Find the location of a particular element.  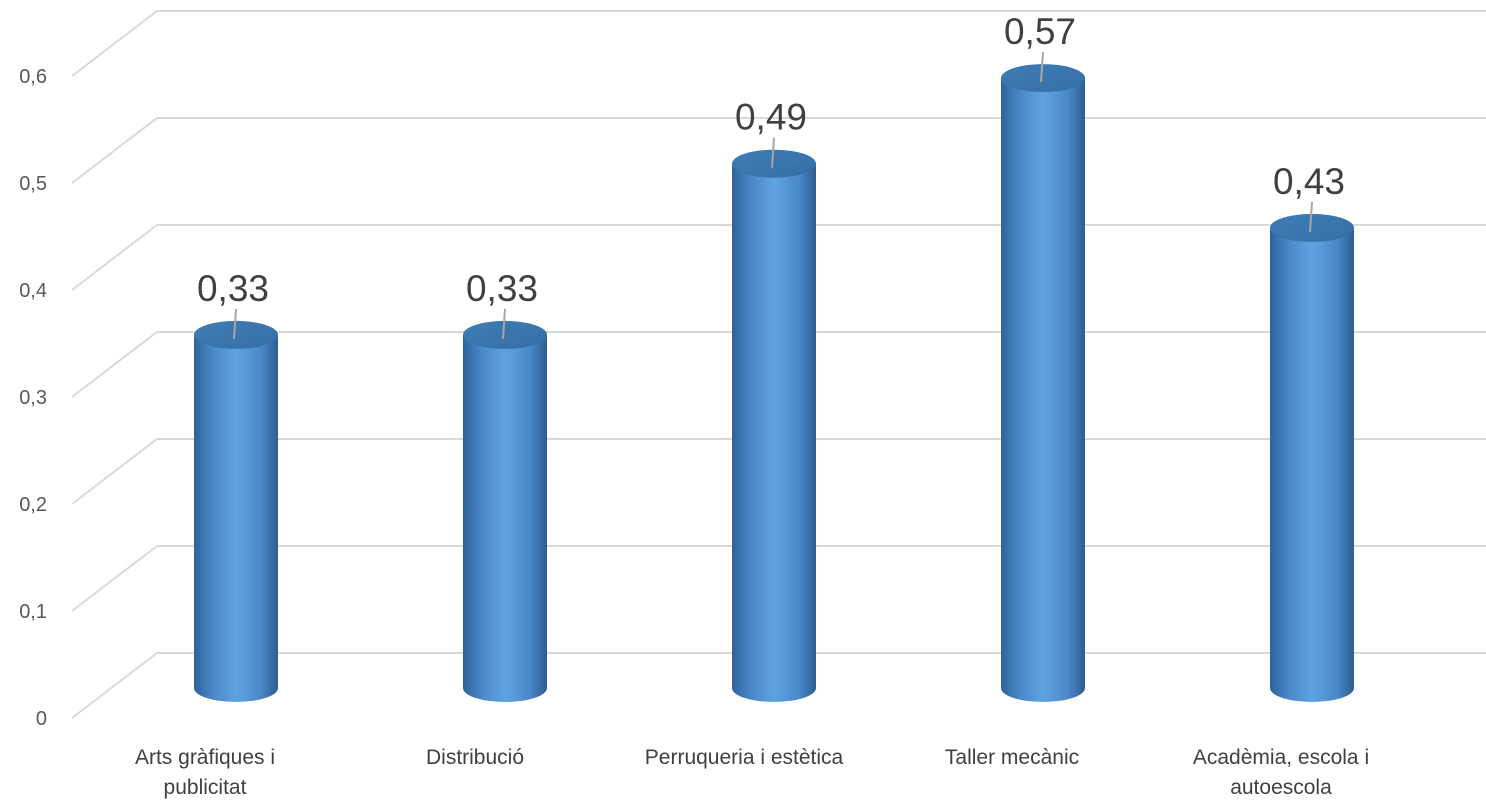

x-category-label: Arts gràfiques i publicitat is located at coordinates (205, 772).